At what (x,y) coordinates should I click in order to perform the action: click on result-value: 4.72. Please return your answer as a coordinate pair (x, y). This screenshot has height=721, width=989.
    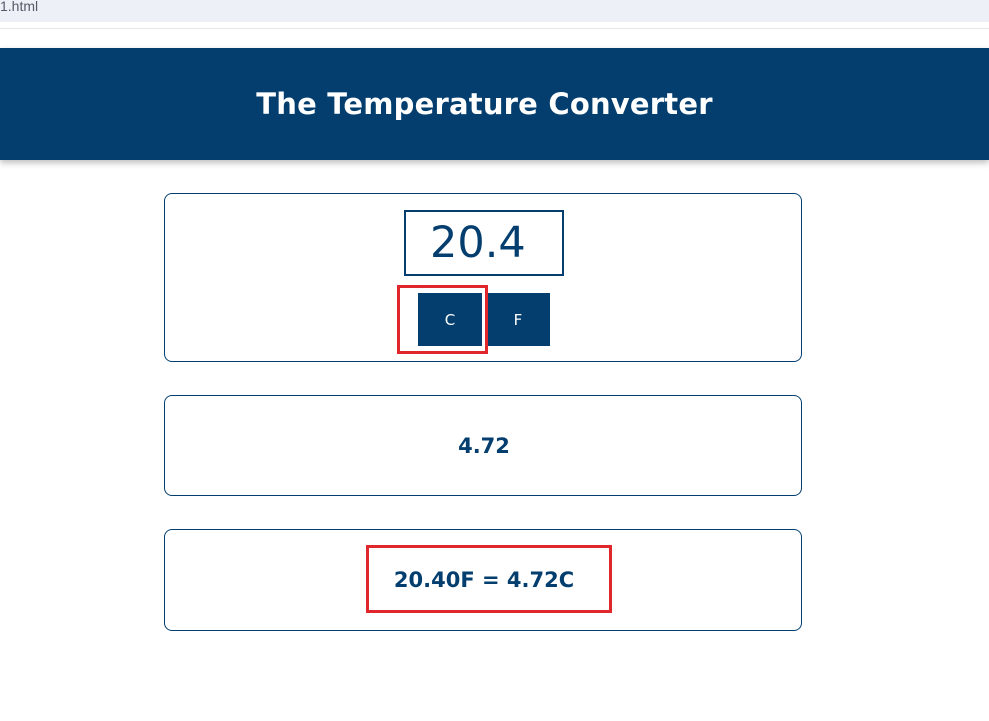
    Looking at the image, I should click on (484, 446).